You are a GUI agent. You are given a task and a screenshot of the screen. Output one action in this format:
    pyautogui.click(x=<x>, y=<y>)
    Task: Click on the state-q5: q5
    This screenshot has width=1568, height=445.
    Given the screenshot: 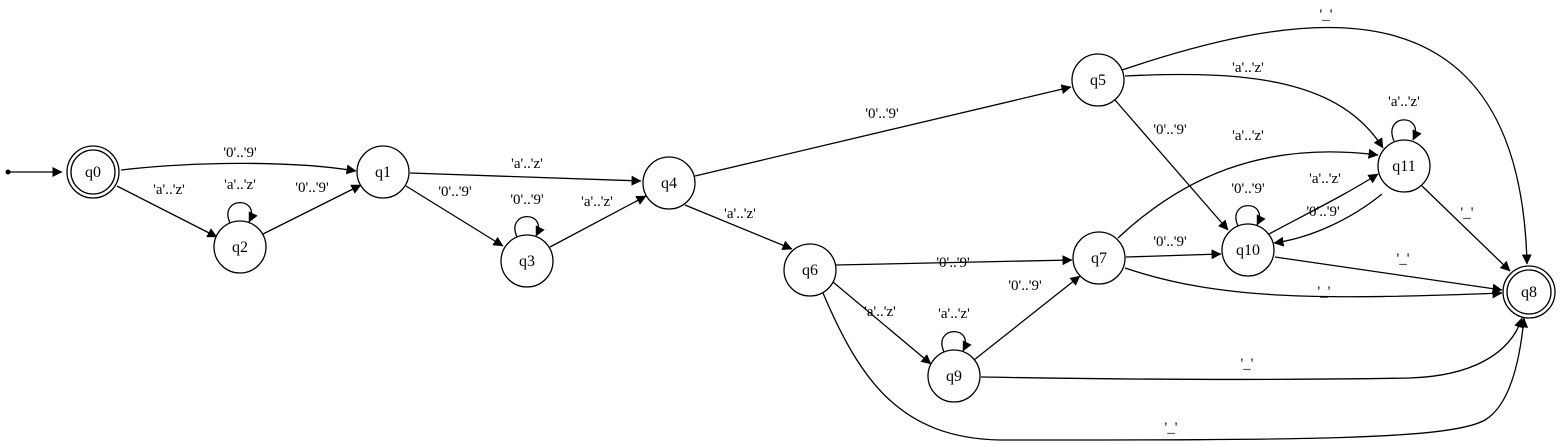 What is the action you would take?
    pyautogui.click(x=1098, y=80)
    